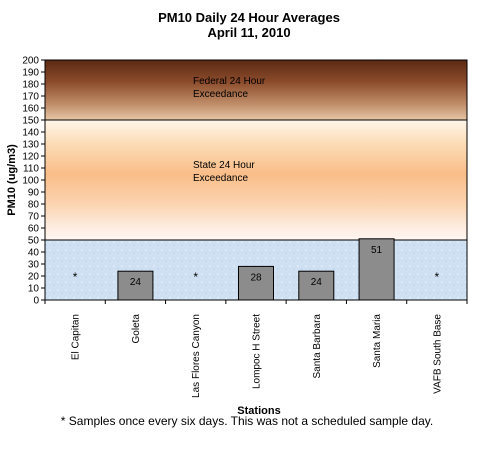 The height and width of the screenshot is (457, 494). I want to click on band-label-line1: State 24 Hour, so click(224, 165).